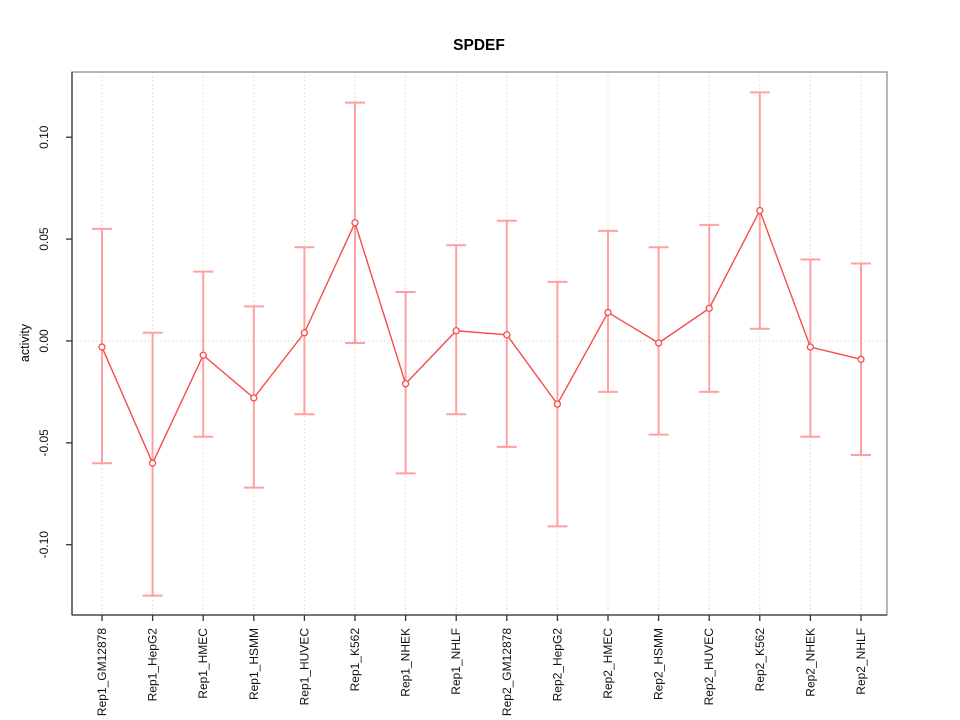 The image size is (960, 720). What do you see at coordinates (479, 45) in the screenshot?
I see `chart-title: SPDEF` at bounding box center [479, 45].